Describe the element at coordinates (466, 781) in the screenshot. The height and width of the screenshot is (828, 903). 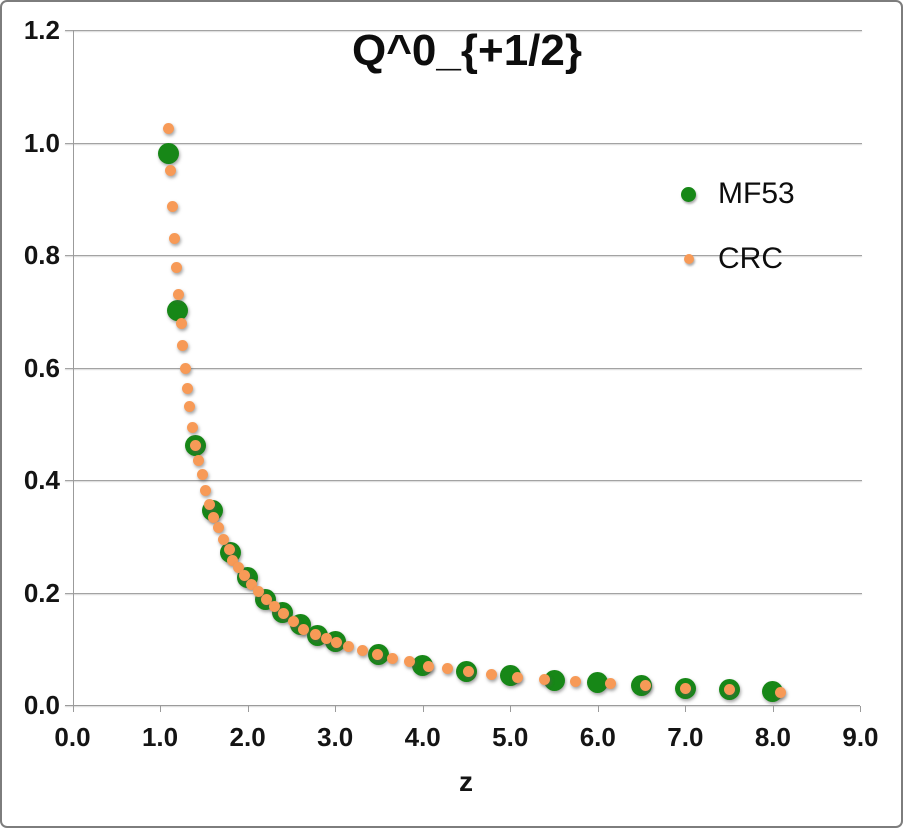
I see `x-axis-title: z` at that location.